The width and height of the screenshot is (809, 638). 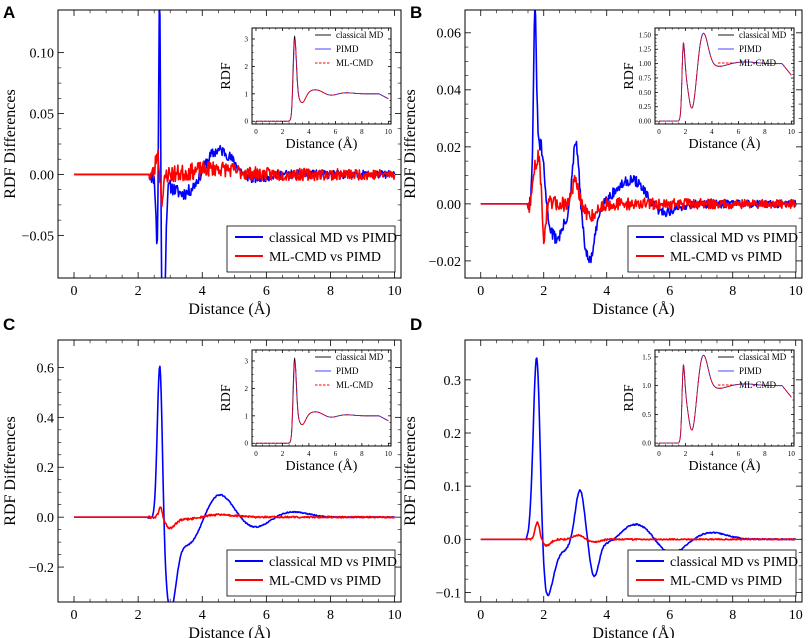 I want to click on inset-ytick-label: 1.50, so click(x=645, y=35).